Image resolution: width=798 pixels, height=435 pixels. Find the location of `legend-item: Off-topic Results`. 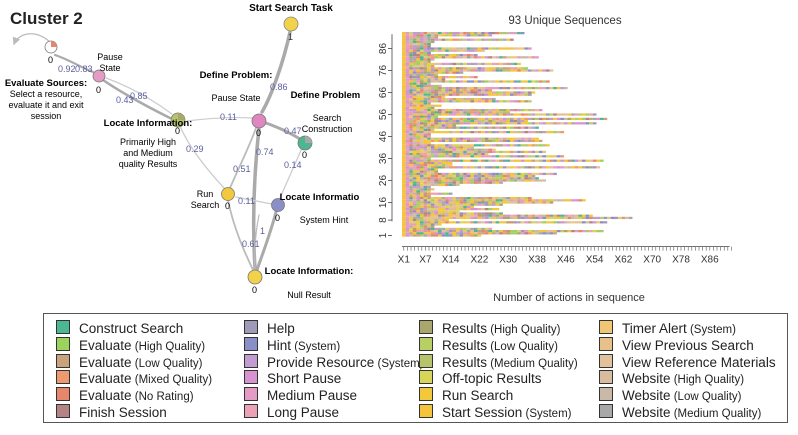

legend-item: Off-topic Results is located at coordinates (480, 378).